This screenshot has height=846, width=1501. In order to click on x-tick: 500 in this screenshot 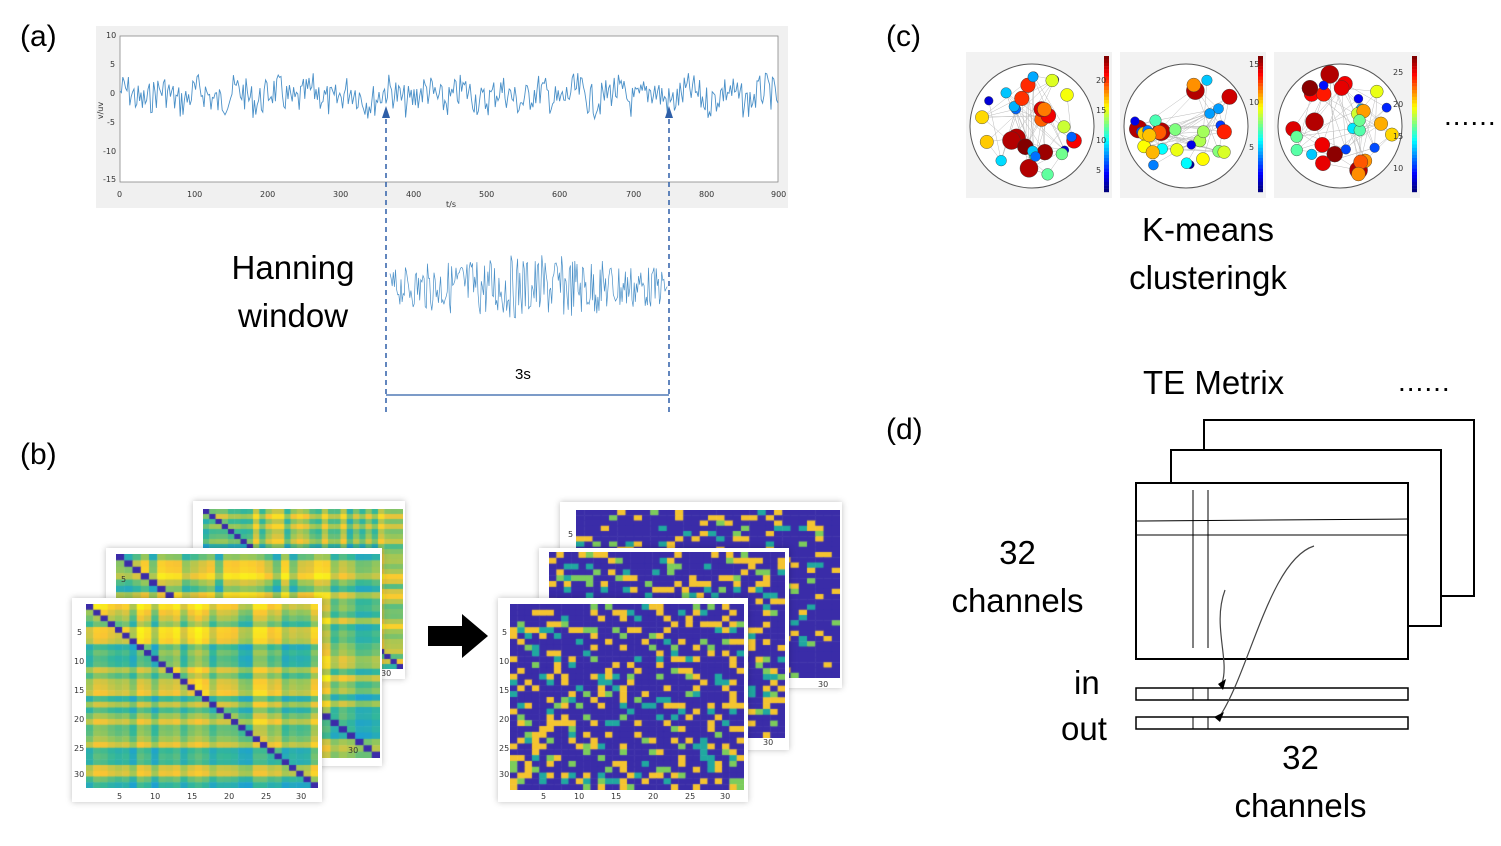, I will do `click(487, 194)`.